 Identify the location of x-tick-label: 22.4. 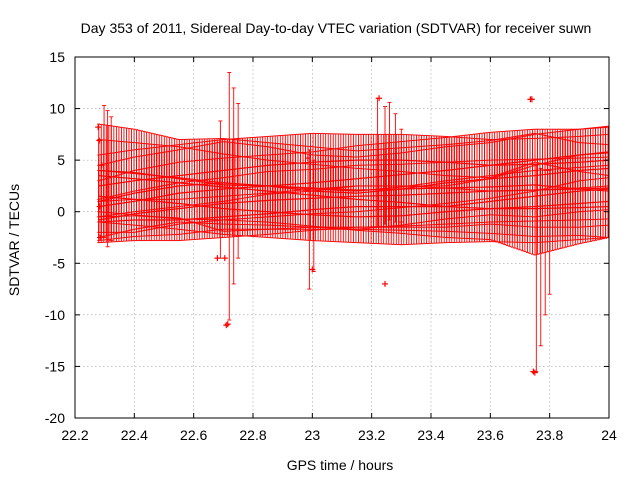
(134, 435).